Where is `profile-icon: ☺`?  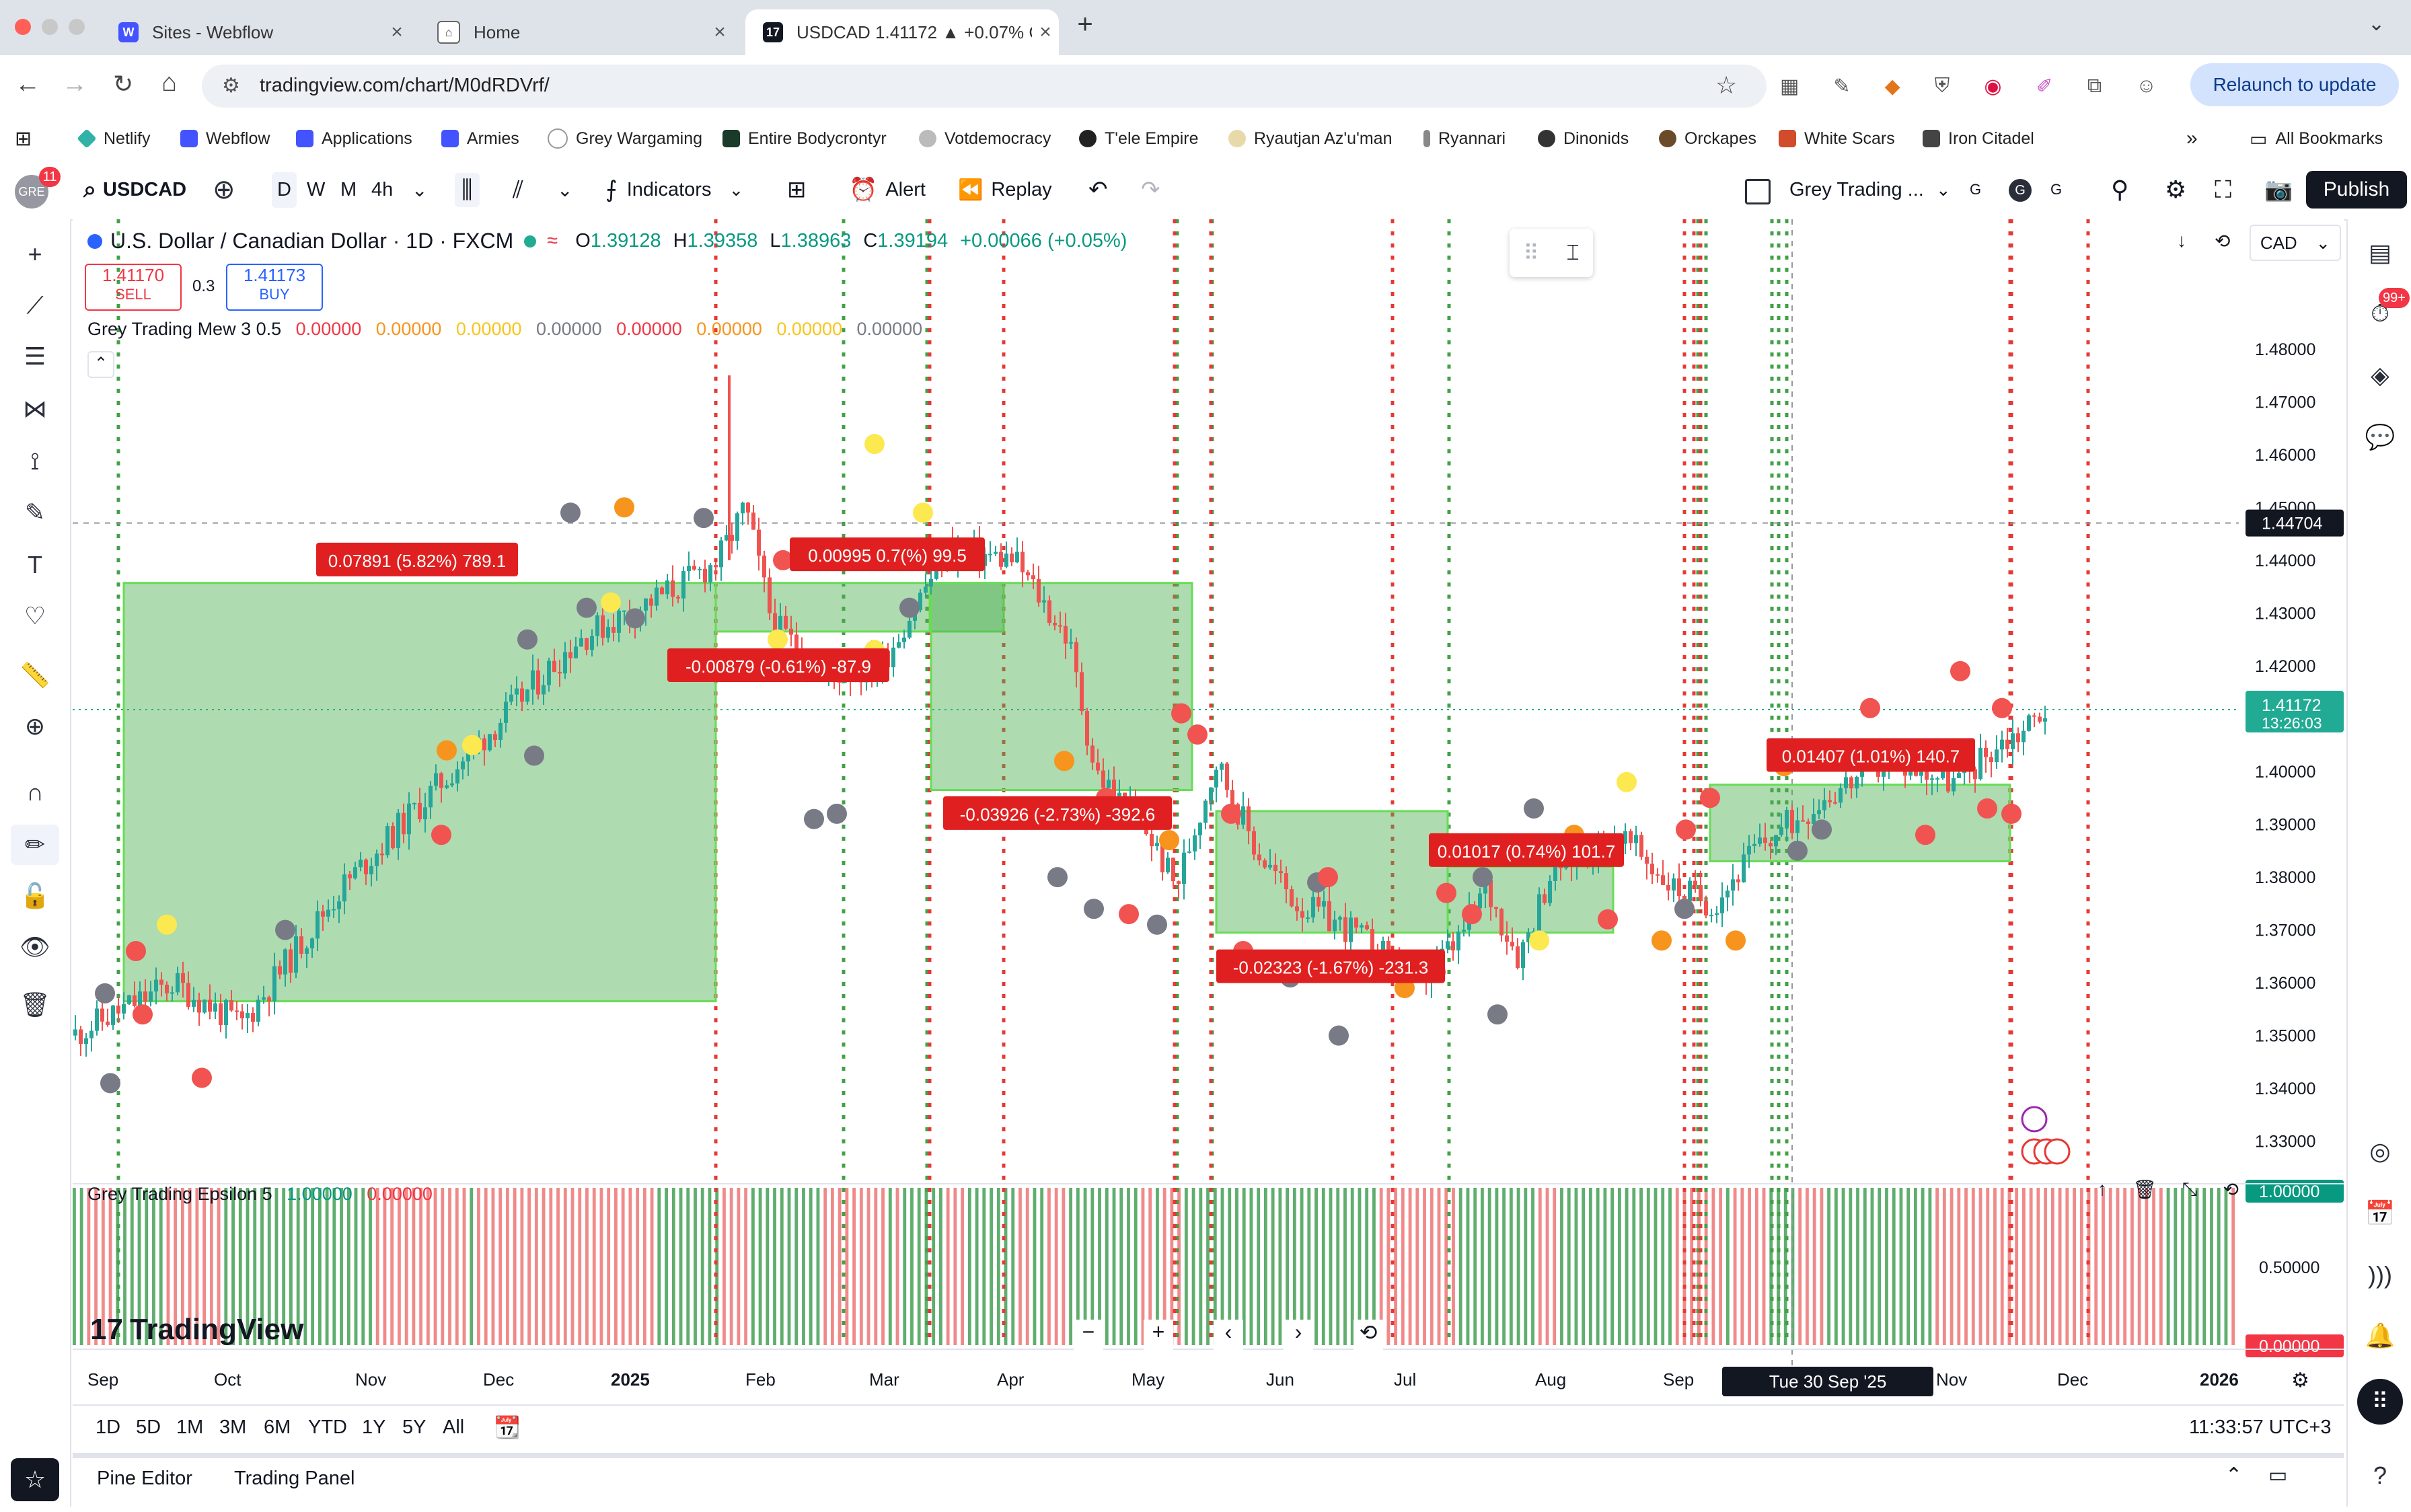
profile-icon: ☺ is located at coordinates (2147, 86).